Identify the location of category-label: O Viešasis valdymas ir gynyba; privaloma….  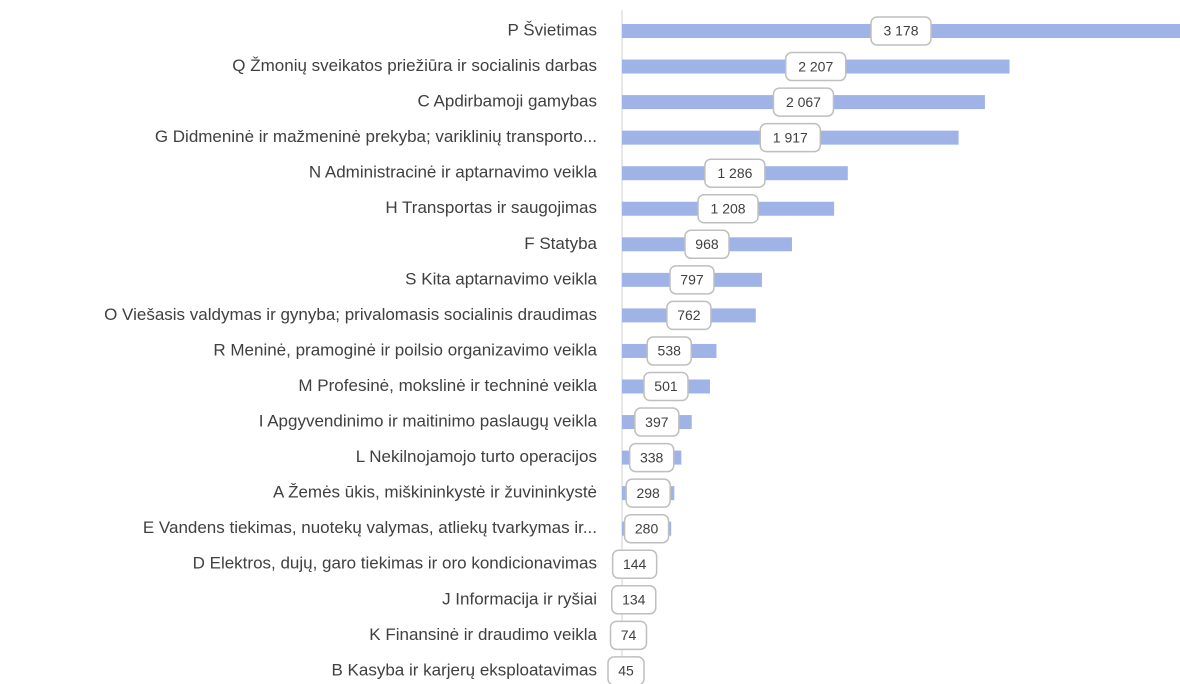
(350, 314).